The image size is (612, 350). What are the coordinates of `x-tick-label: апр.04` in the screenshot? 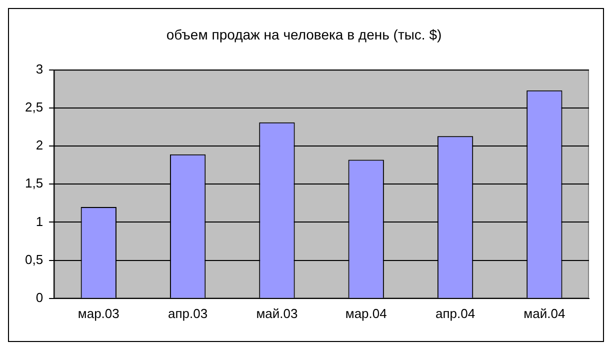 It's located at (455, 313).